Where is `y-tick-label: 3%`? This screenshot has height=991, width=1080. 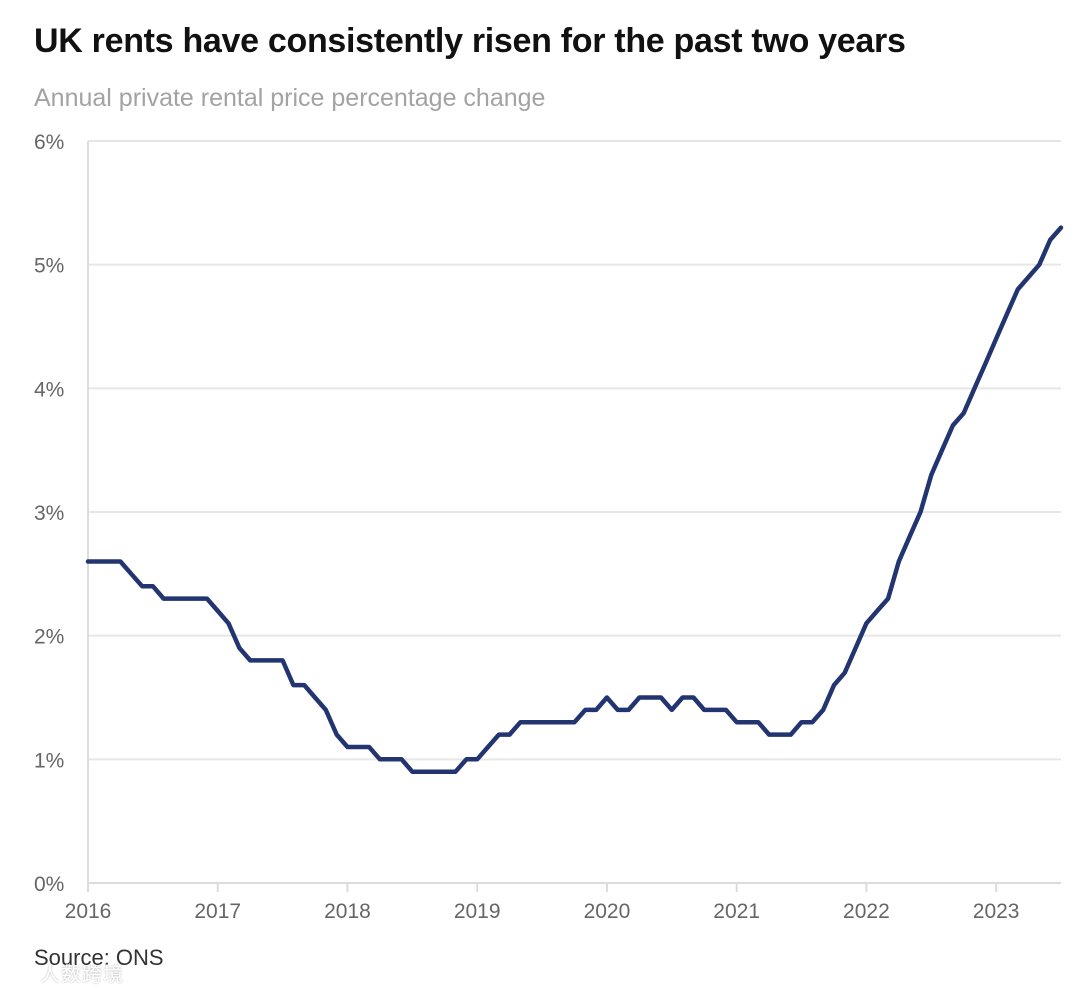 y-tick-label: 3% is located at coordinates (49, 513).